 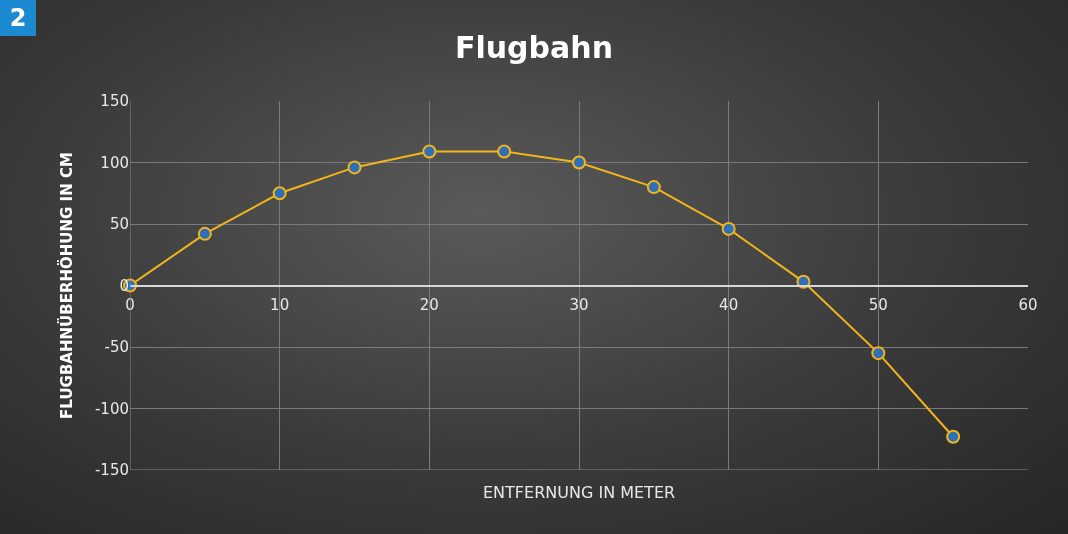 I want to click on x-tick-label: 60, so click(x=1028, y=305).